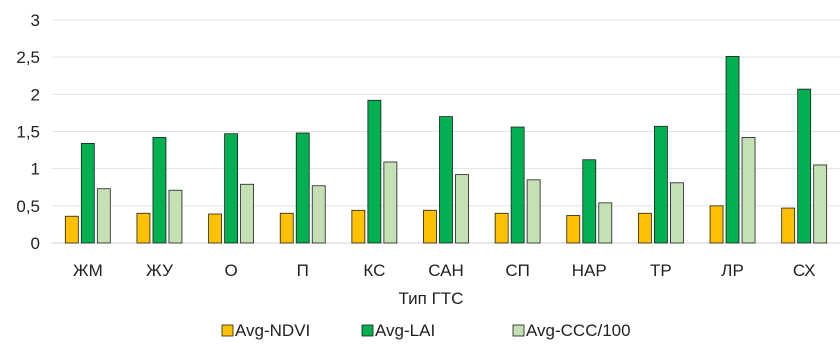  Describe the element at coordinates (230, 270) in the screenshot. I see `x-tick-label: О` at that location.